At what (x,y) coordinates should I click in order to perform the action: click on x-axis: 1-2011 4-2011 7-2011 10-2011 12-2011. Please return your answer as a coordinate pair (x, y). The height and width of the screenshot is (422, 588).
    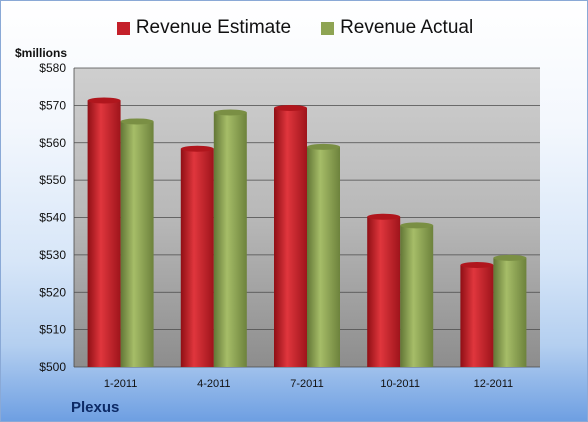
    Looking at the image, I should click on (308, 384).